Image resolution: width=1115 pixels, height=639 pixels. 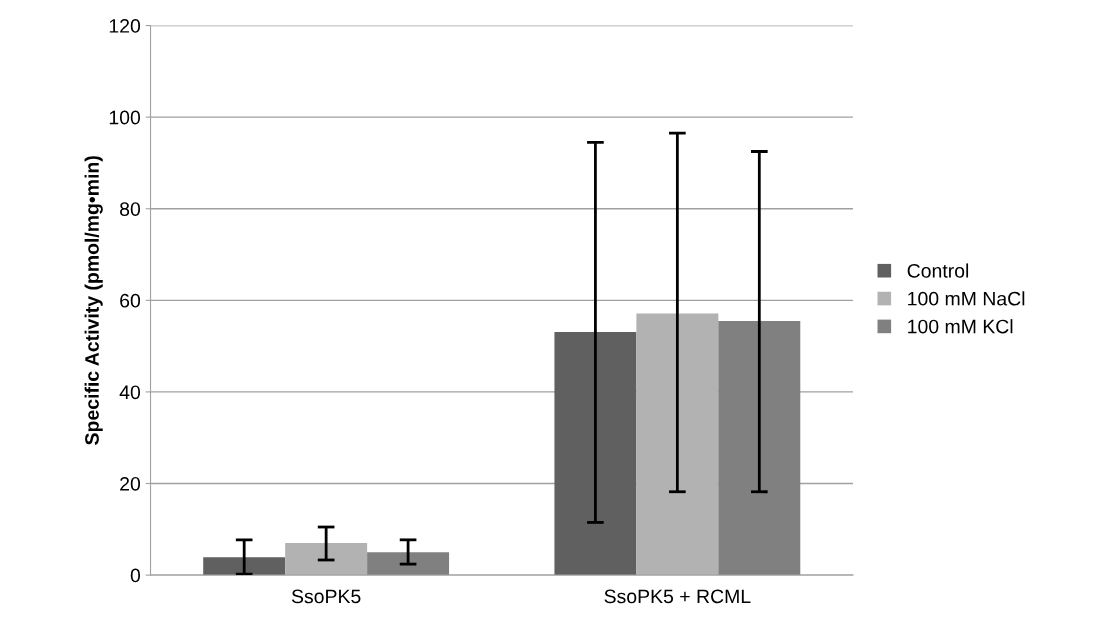 What do you see at coordinates (135, 575) in the screenshot?
I see `y-tick-label: 0` at bounding box center [135, 575].